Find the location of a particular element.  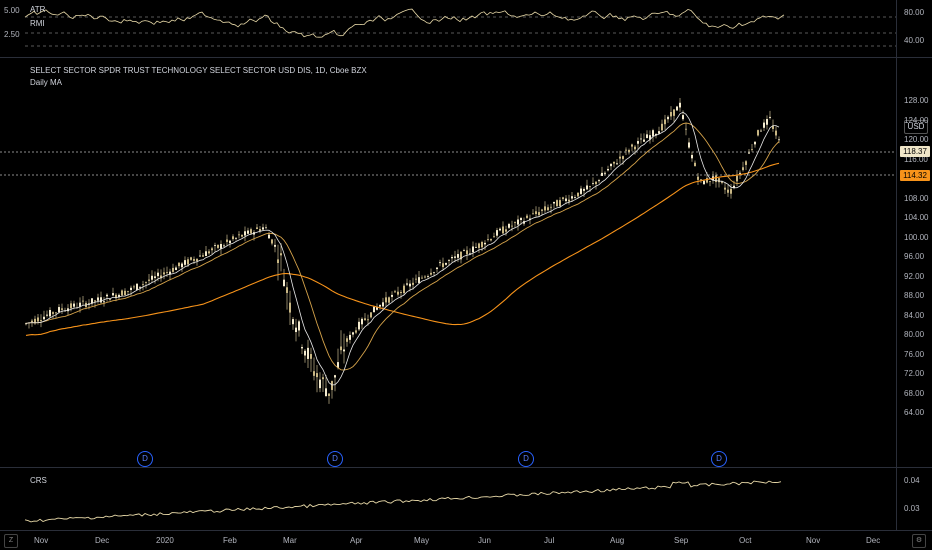

settings-gear-icon: ⚙ is located at coordinates (919, 541).